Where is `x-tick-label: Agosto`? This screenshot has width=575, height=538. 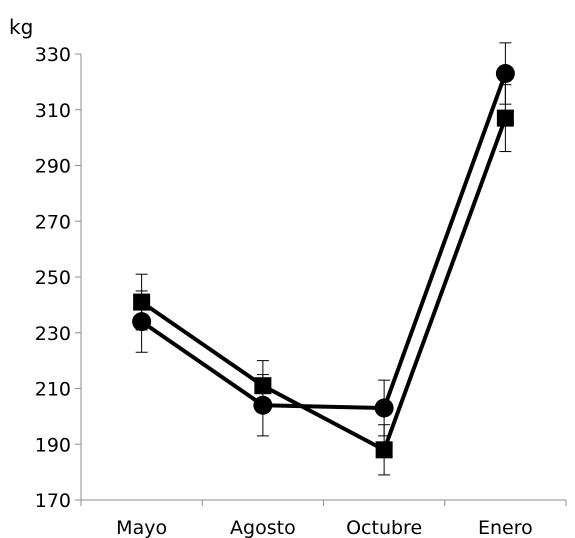
x-tick-label: Agosto is located at coordinates (263, 527).